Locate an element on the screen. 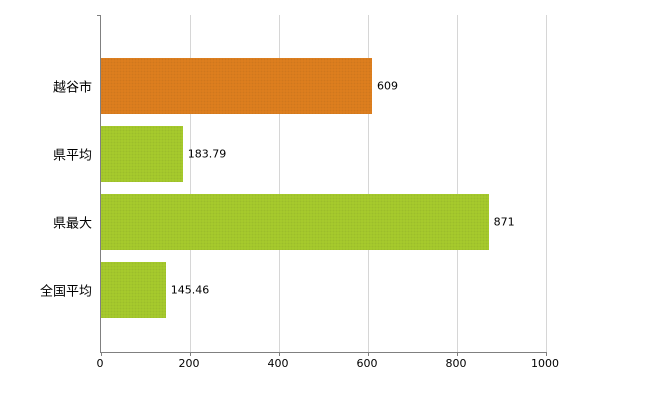 Image resolution: width=650 pixels, height=400 pixels. category-label: 県平均 is located at coordinates (72, 156).